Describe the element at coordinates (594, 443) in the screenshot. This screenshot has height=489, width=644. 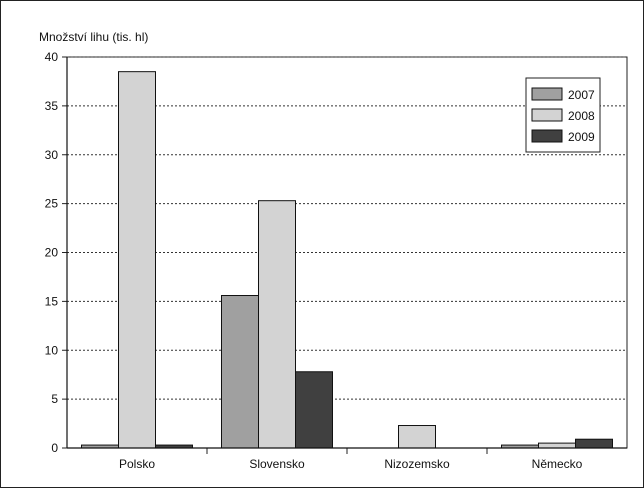
I see `bar-Německo-2009` at that location.